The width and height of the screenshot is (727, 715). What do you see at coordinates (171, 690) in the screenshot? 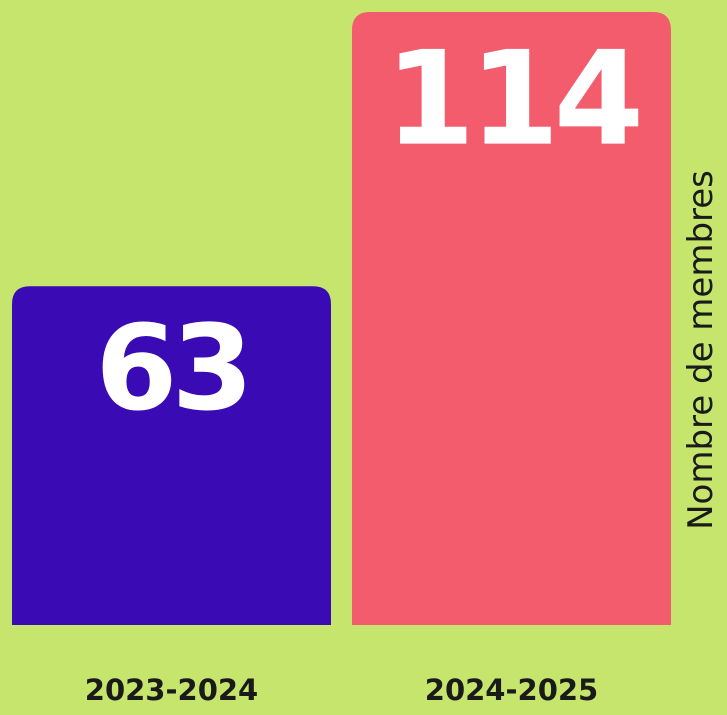
I see `x-tick-label: 2023-2024` at bounding box center [171, 690].